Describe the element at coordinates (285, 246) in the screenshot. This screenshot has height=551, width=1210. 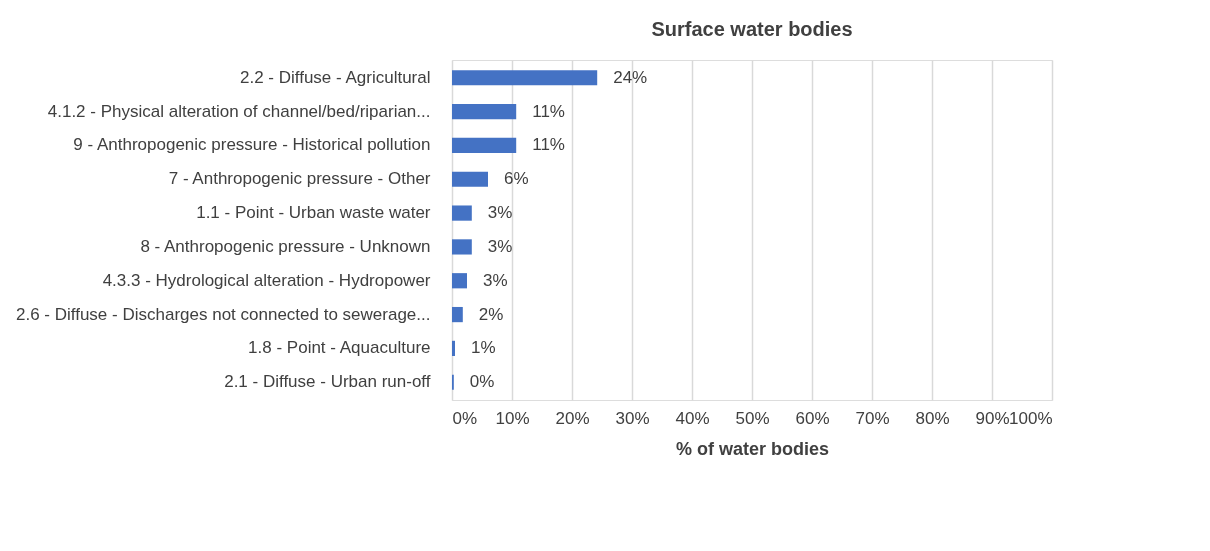
I see `y-tick-label: 8 - Anthropogenic pressure - Unknown` at that location.